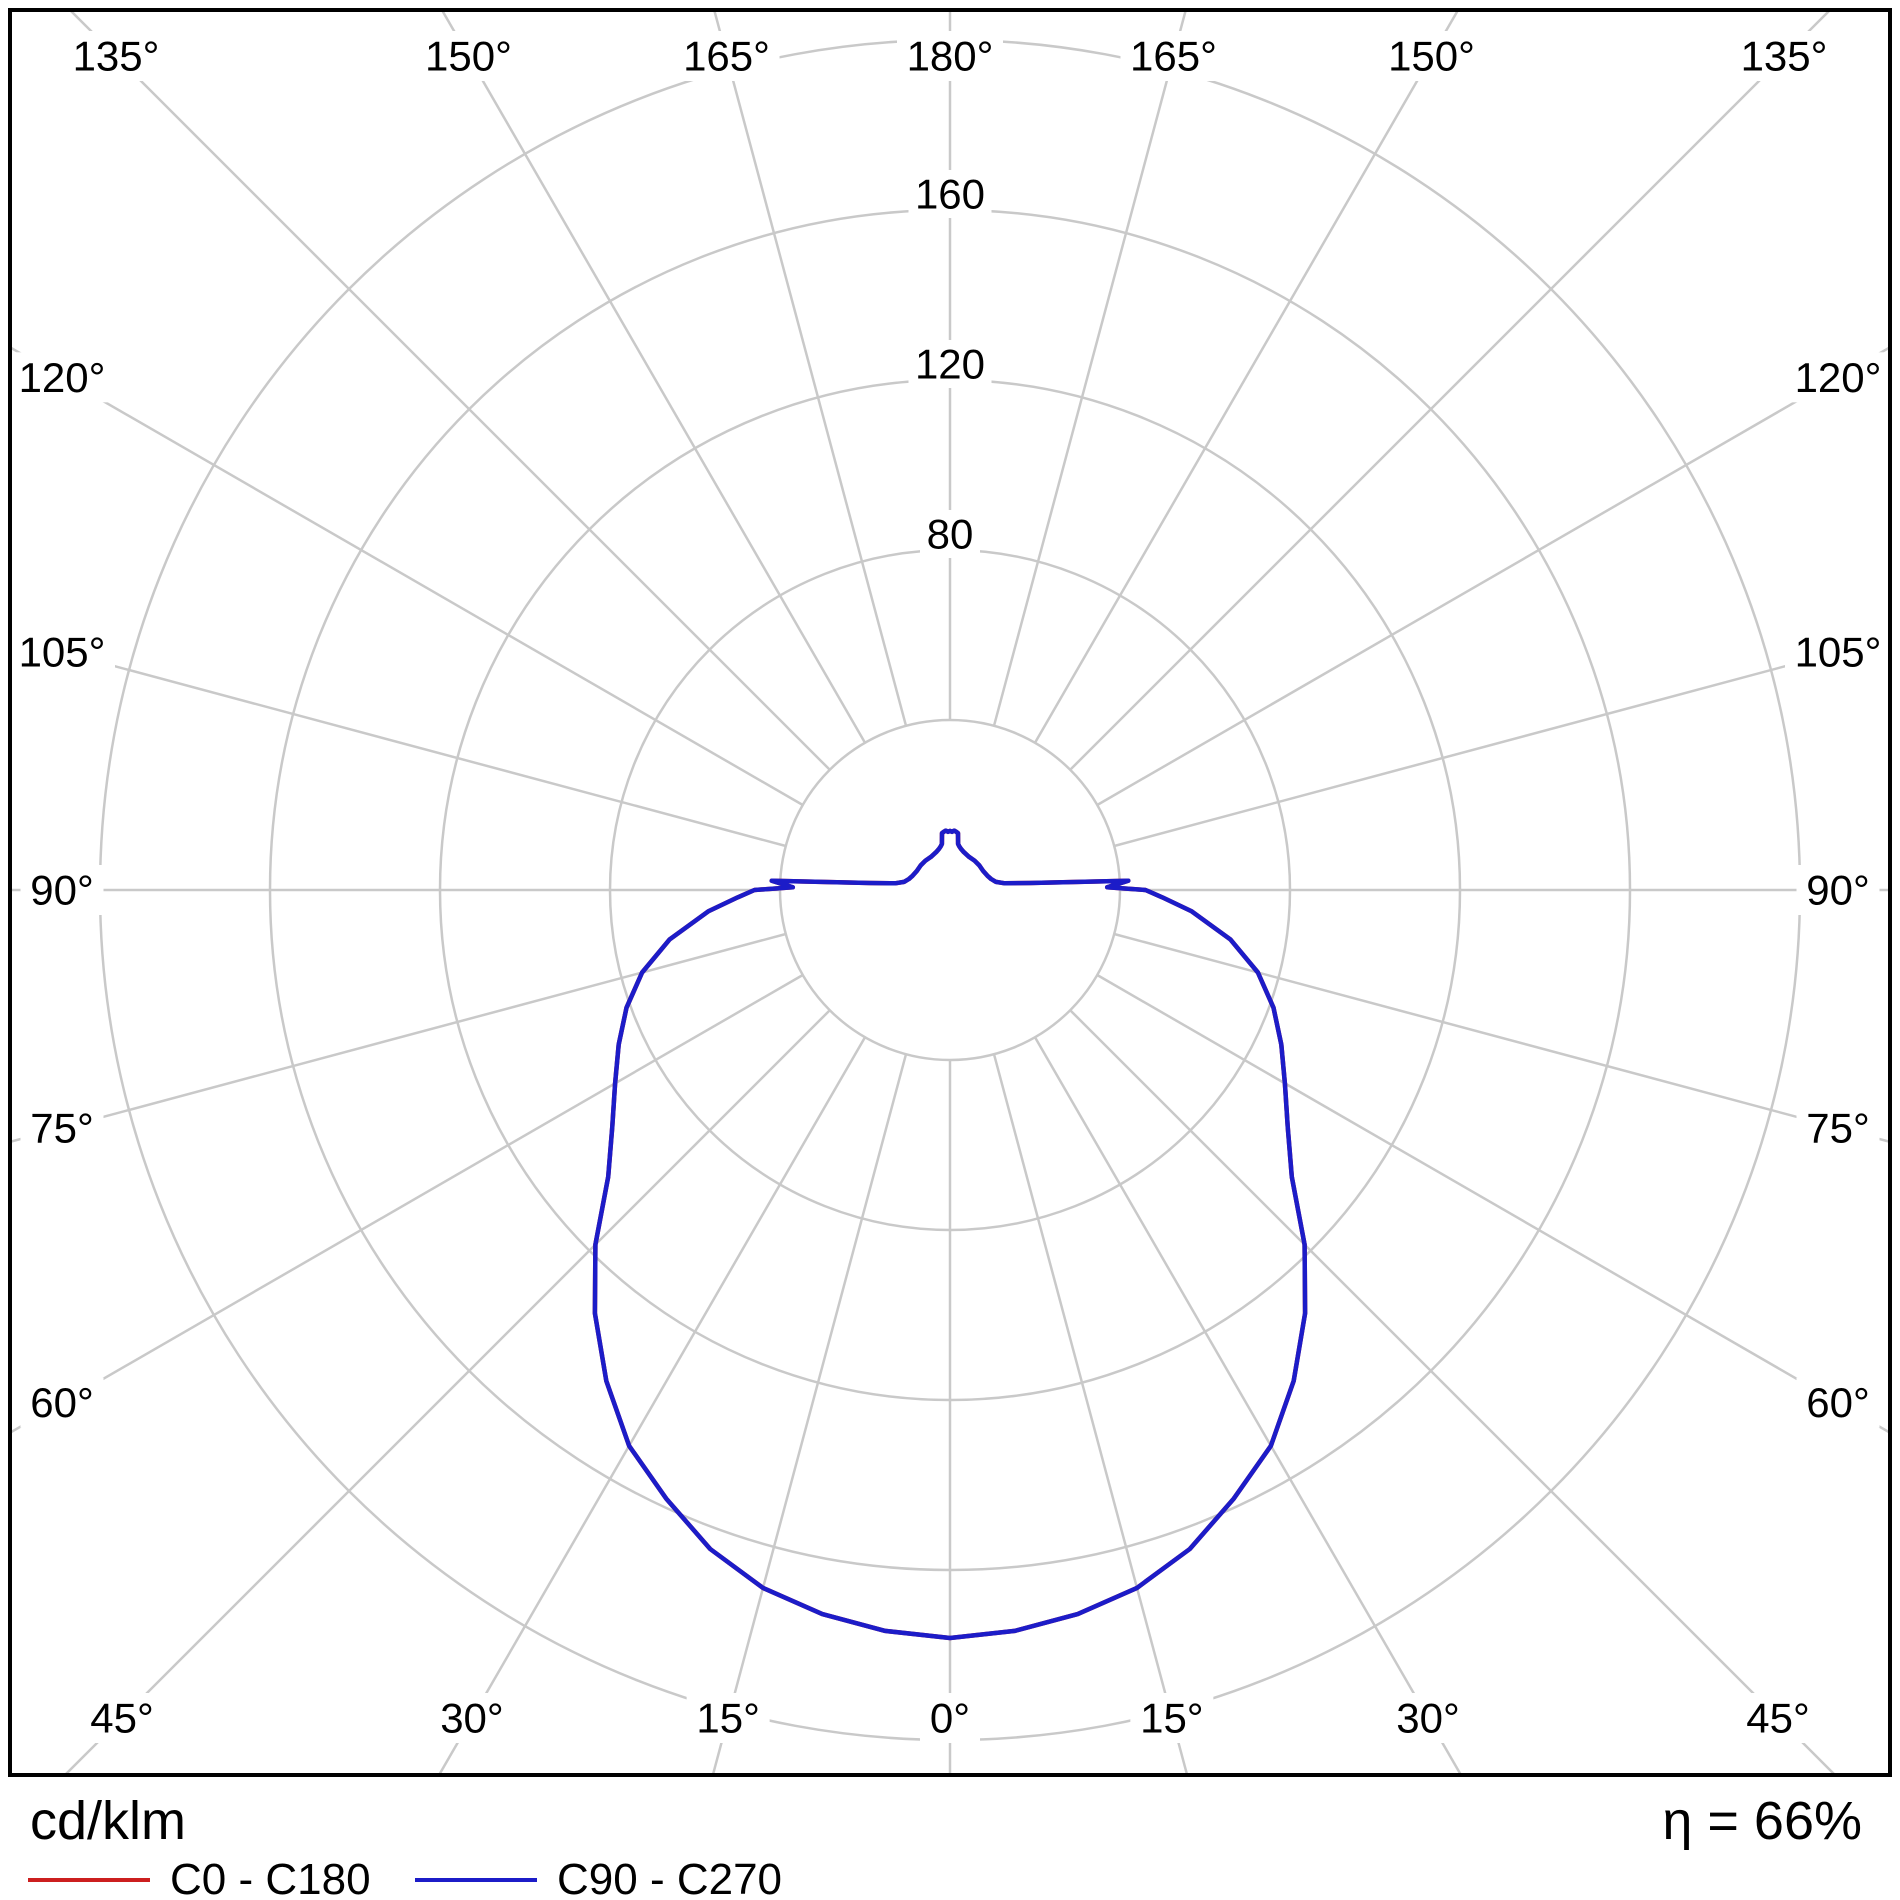  I want to click on radial-tick-label: 160, so click(950, 194).